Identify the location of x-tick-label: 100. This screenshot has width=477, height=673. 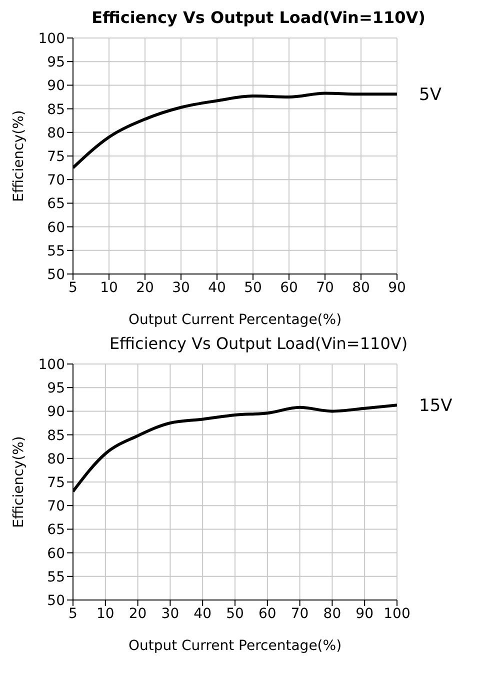
(397, 614).